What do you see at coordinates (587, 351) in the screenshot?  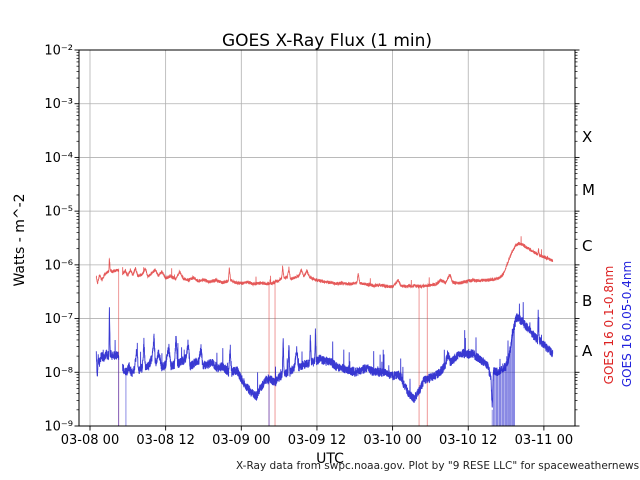 I see `flare-class-label-a: A` at bounding box center [587, 351].